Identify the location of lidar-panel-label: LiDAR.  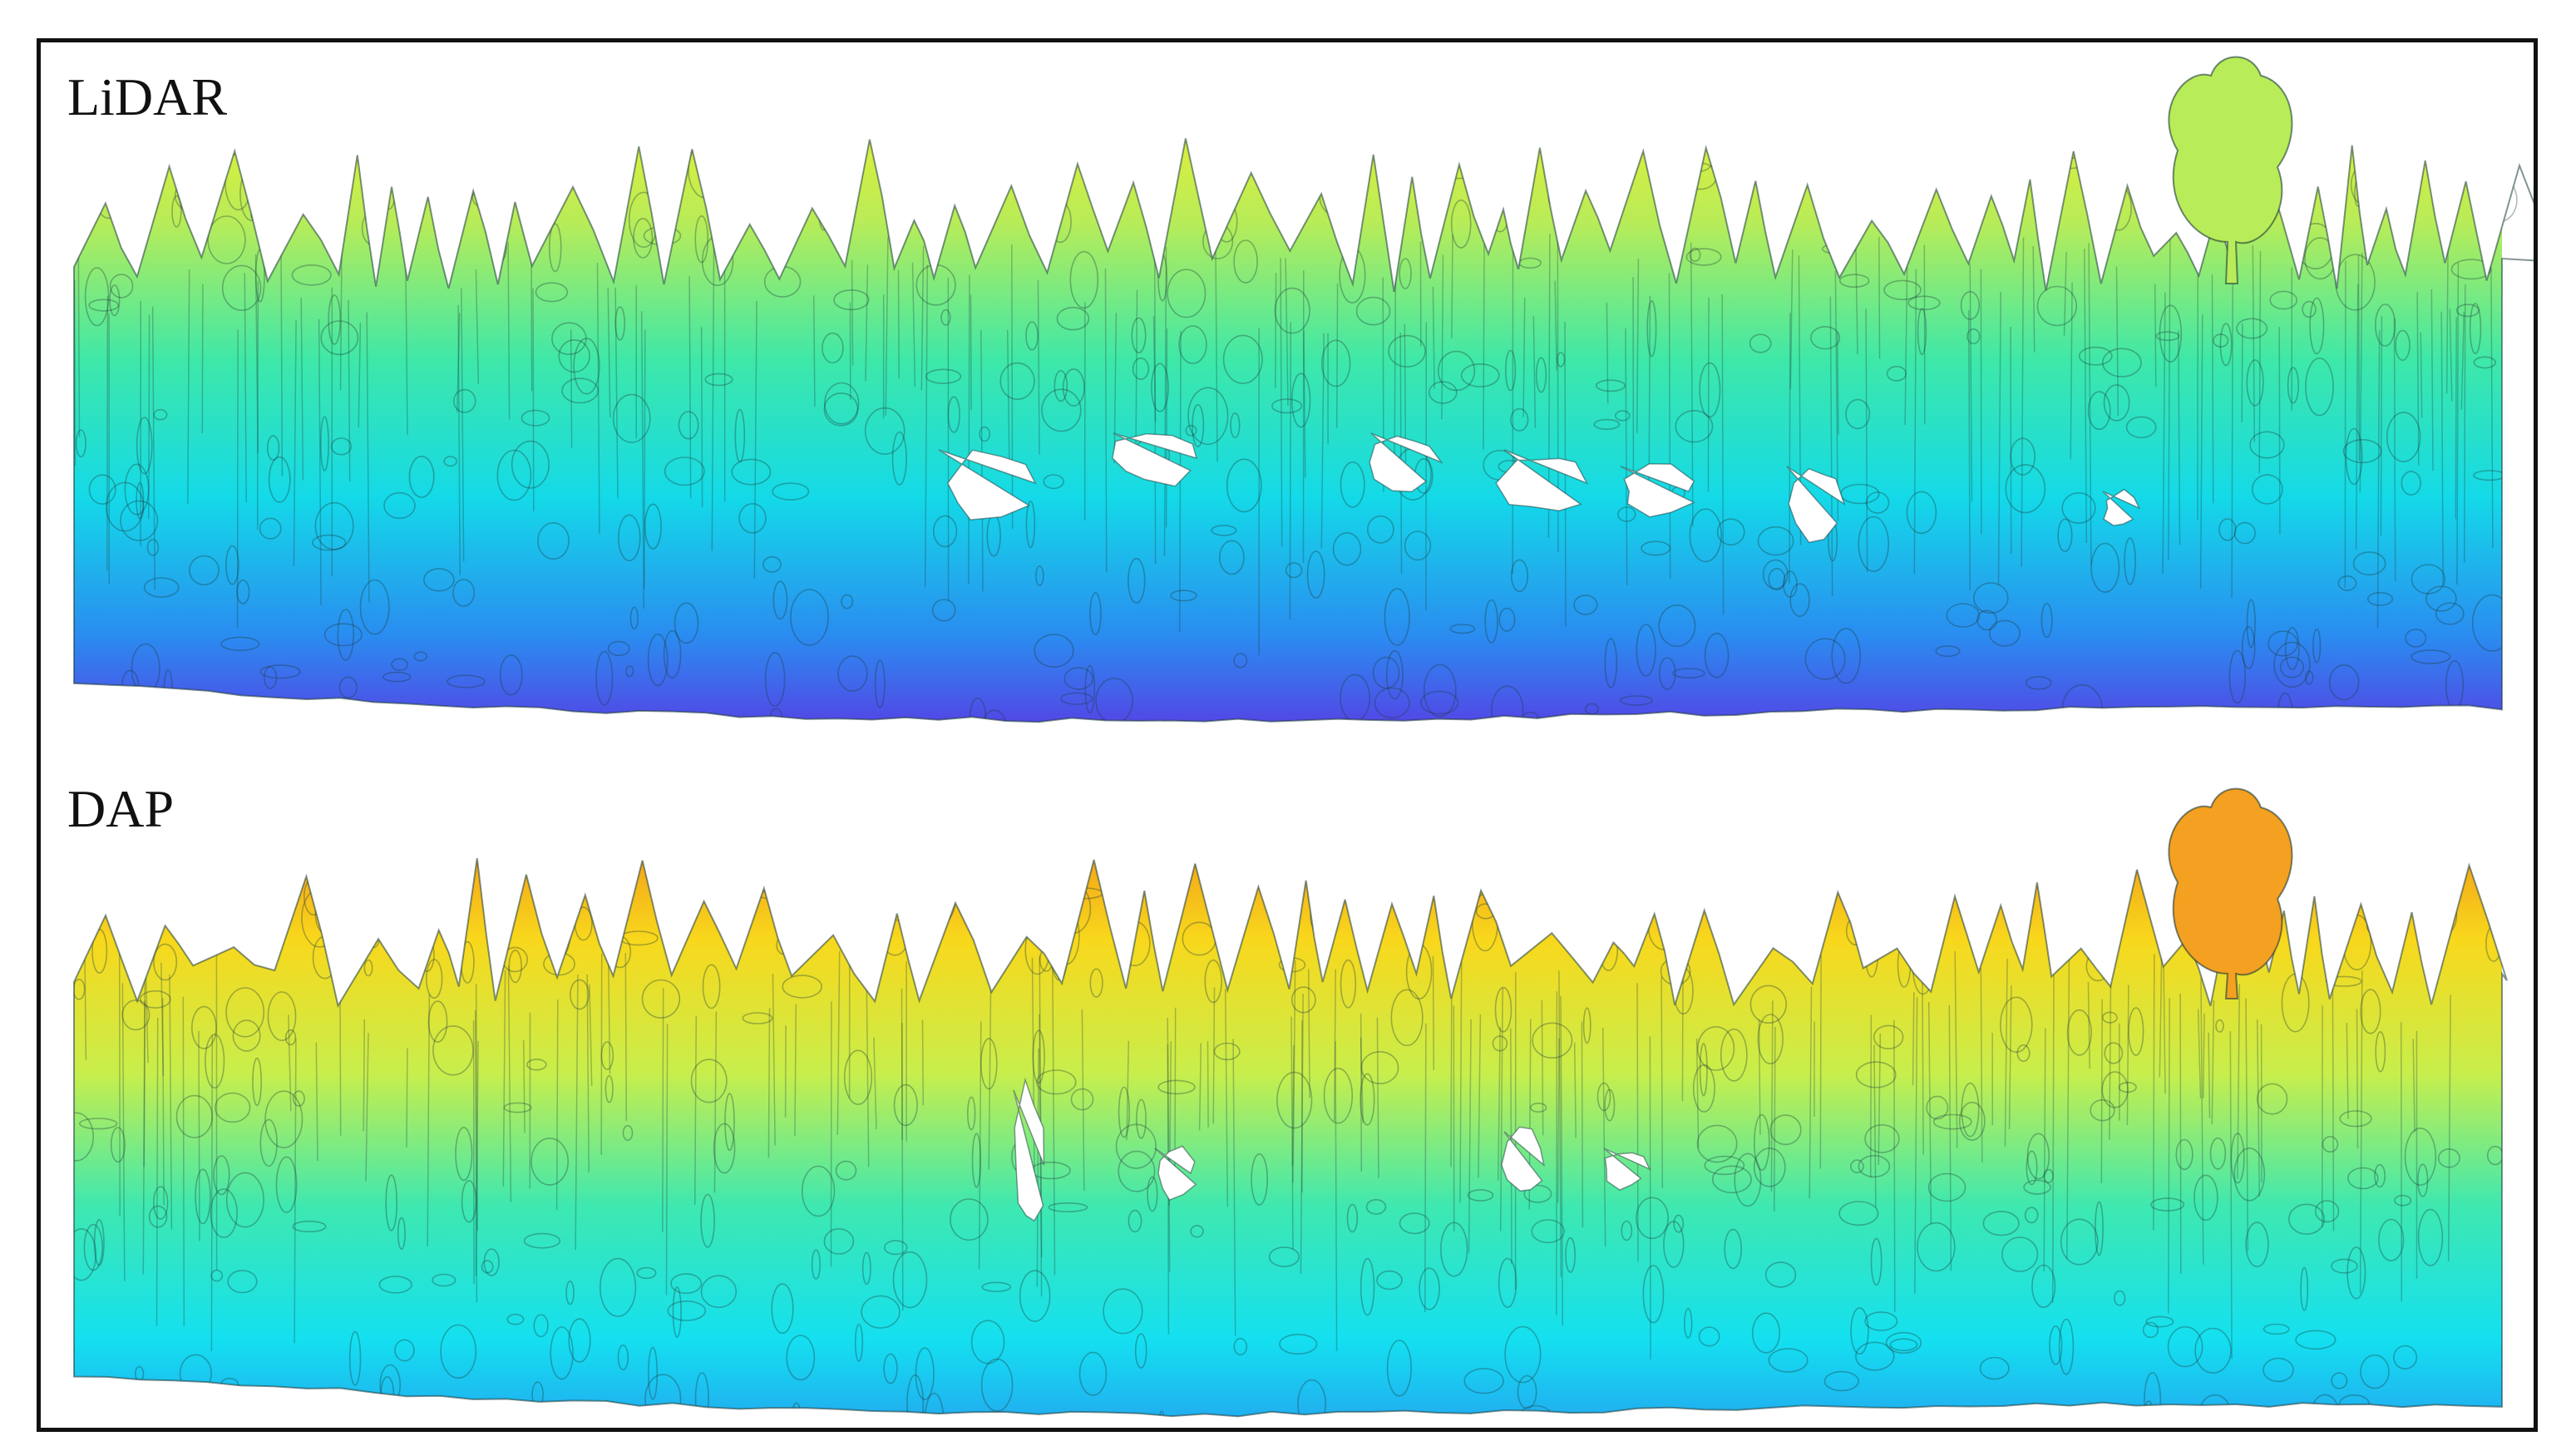
(147, 96).